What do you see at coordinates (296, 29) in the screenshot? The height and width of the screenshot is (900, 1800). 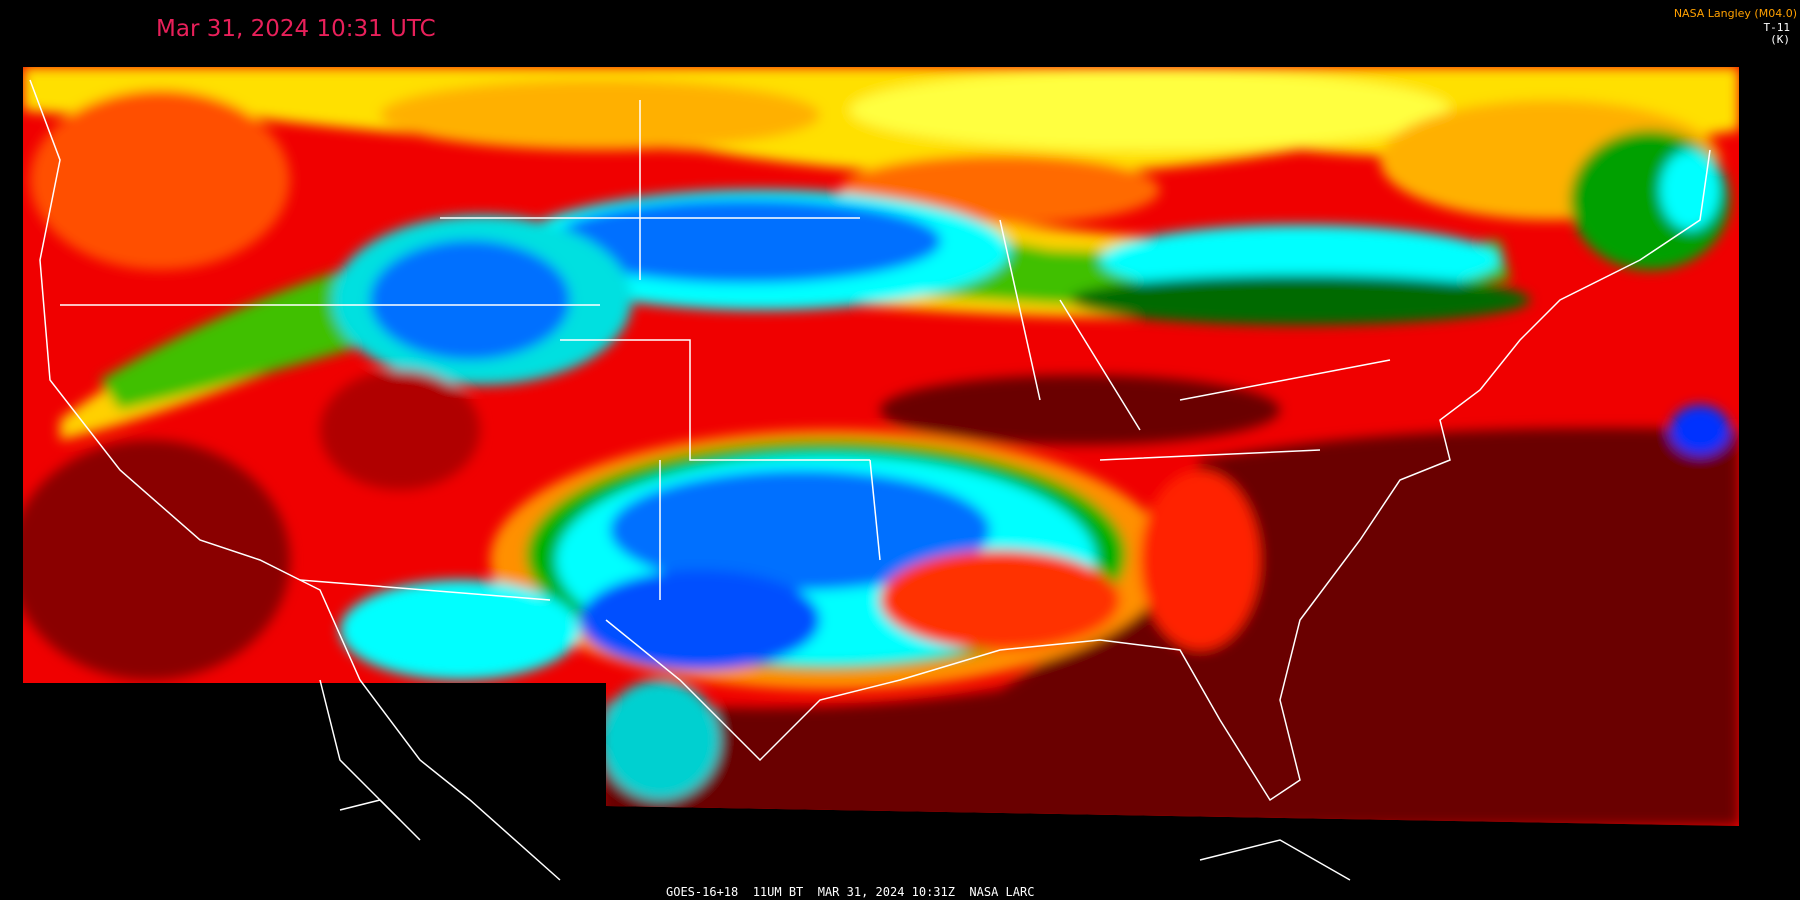 I see `timestamp-title: Mar 31, 2024 10:31 UTC` at bounding box center [296, 29].